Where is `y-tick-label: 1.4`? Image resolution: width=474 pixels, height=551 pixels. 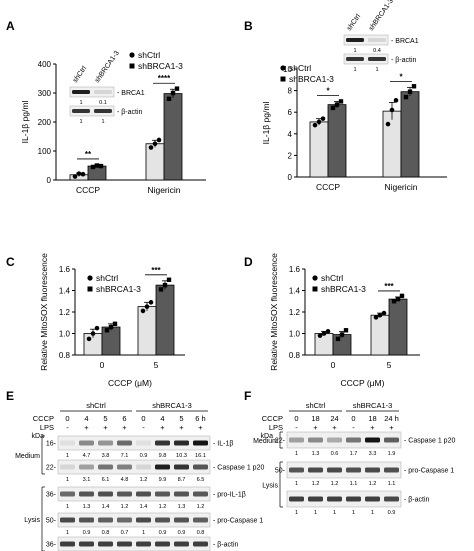
y-tick-label: 1.4 is located at coordinates (295, 291).